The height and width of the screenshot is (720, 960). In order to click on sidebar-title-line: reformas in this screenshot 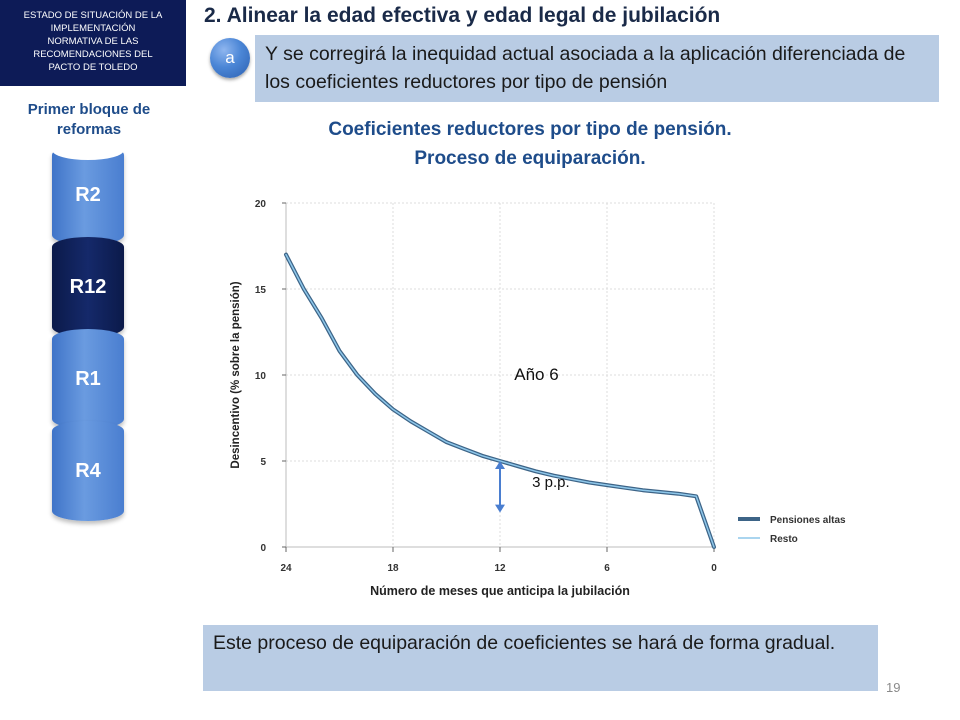, I will do `click(89, 129)`.